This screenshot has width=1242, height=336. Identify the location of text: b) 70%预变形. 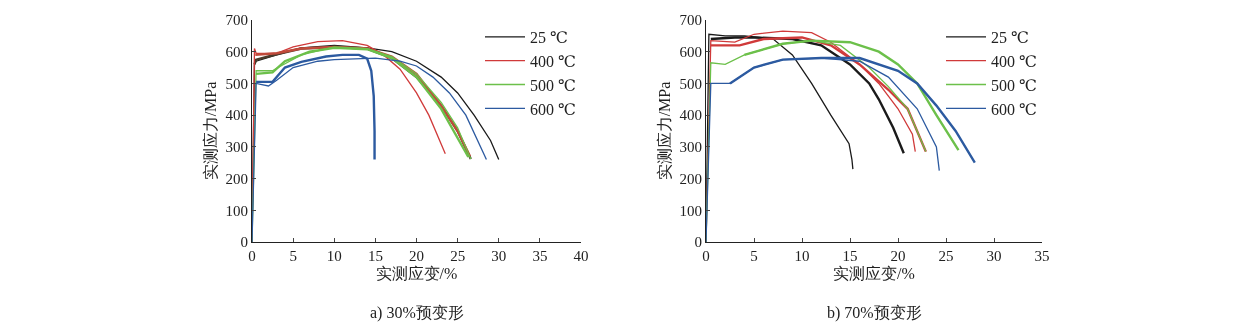
(874, 313).